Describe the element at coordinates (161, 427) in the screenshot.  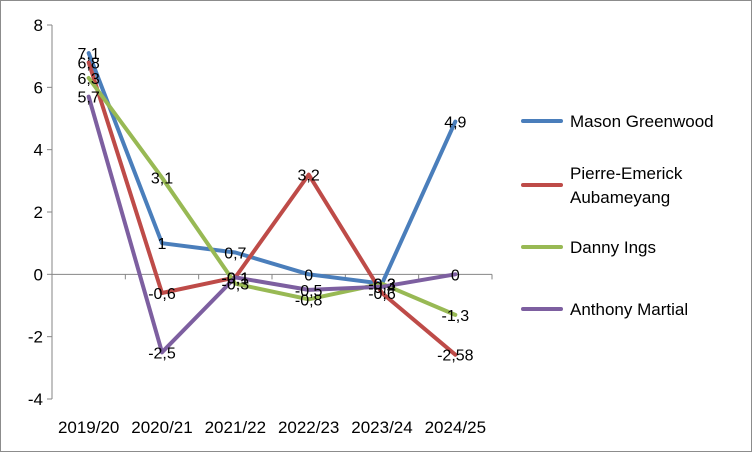
I see `x-tick-label: 2020/21` at that location.